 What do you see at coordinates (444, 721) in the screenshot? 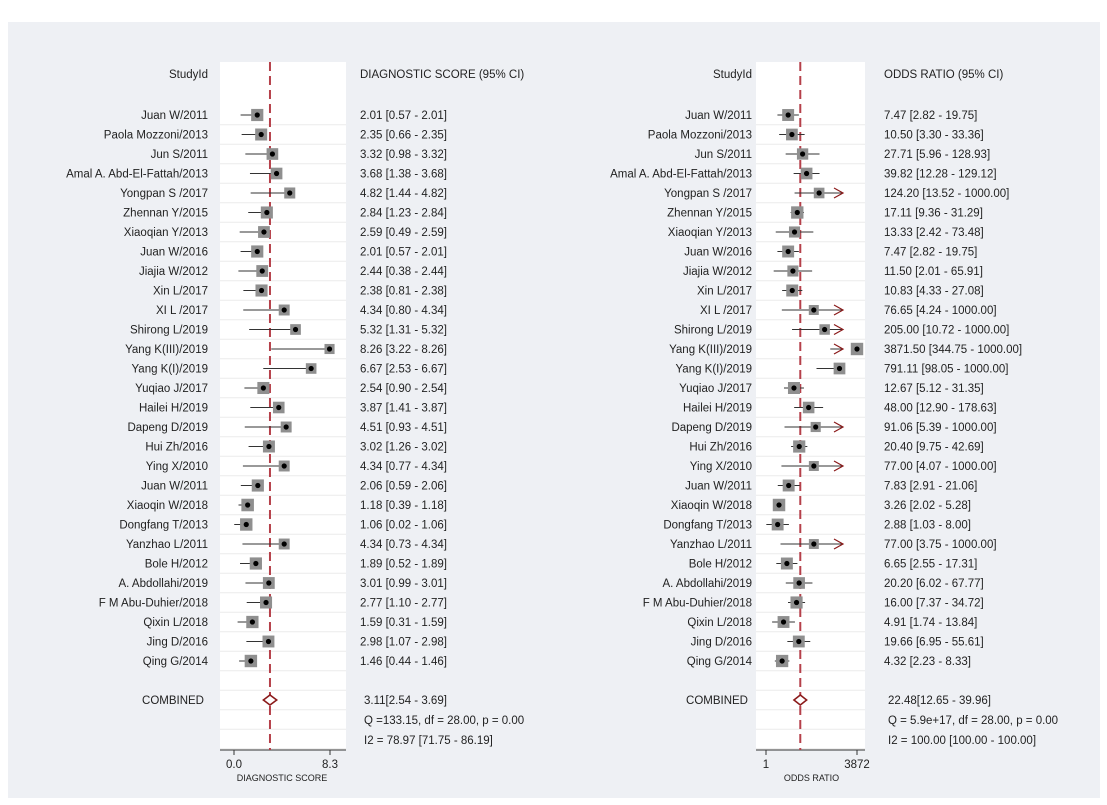
I see `heterogeneity-stat: Q =133.15, df = 28.00, p = 0.00` at bounding box center [444, 721].